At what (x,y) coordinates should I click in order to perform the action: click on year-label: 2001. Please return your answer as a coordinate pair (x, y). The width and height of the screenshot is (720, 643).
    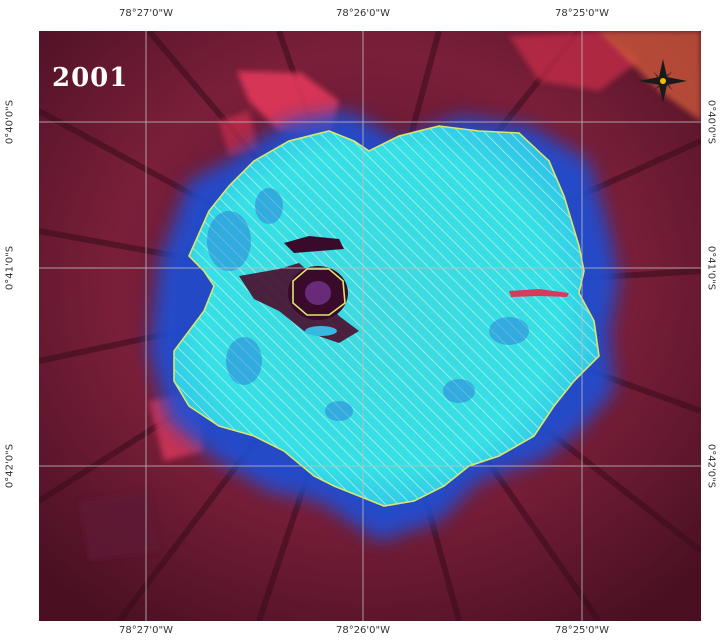
    Looking at the image, I should click on (90, 78).